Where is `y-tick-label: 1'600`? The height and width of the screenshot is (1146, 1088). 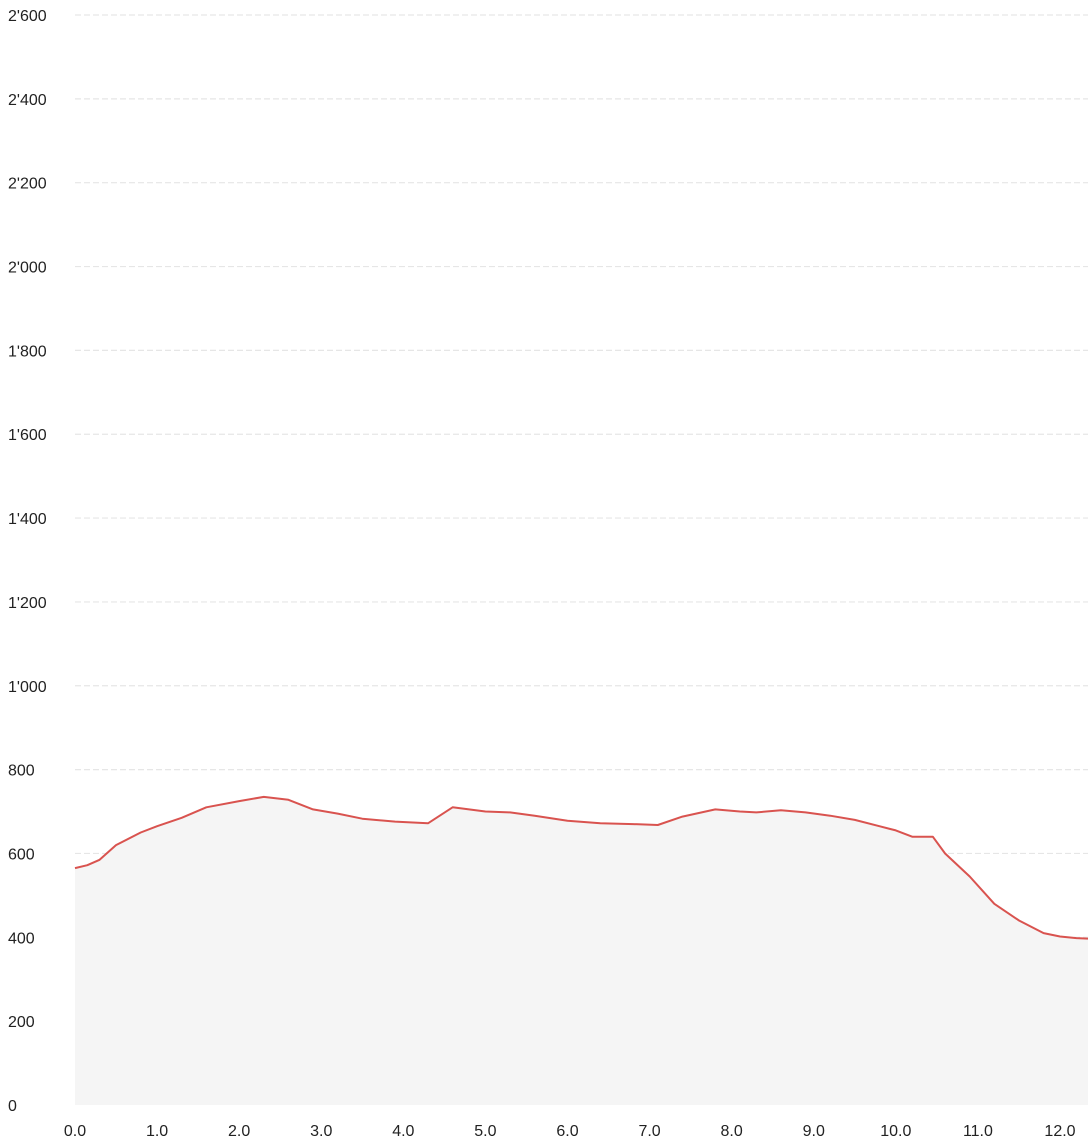 y-tick-label: 1'600 is located at coordinates (27, 435).